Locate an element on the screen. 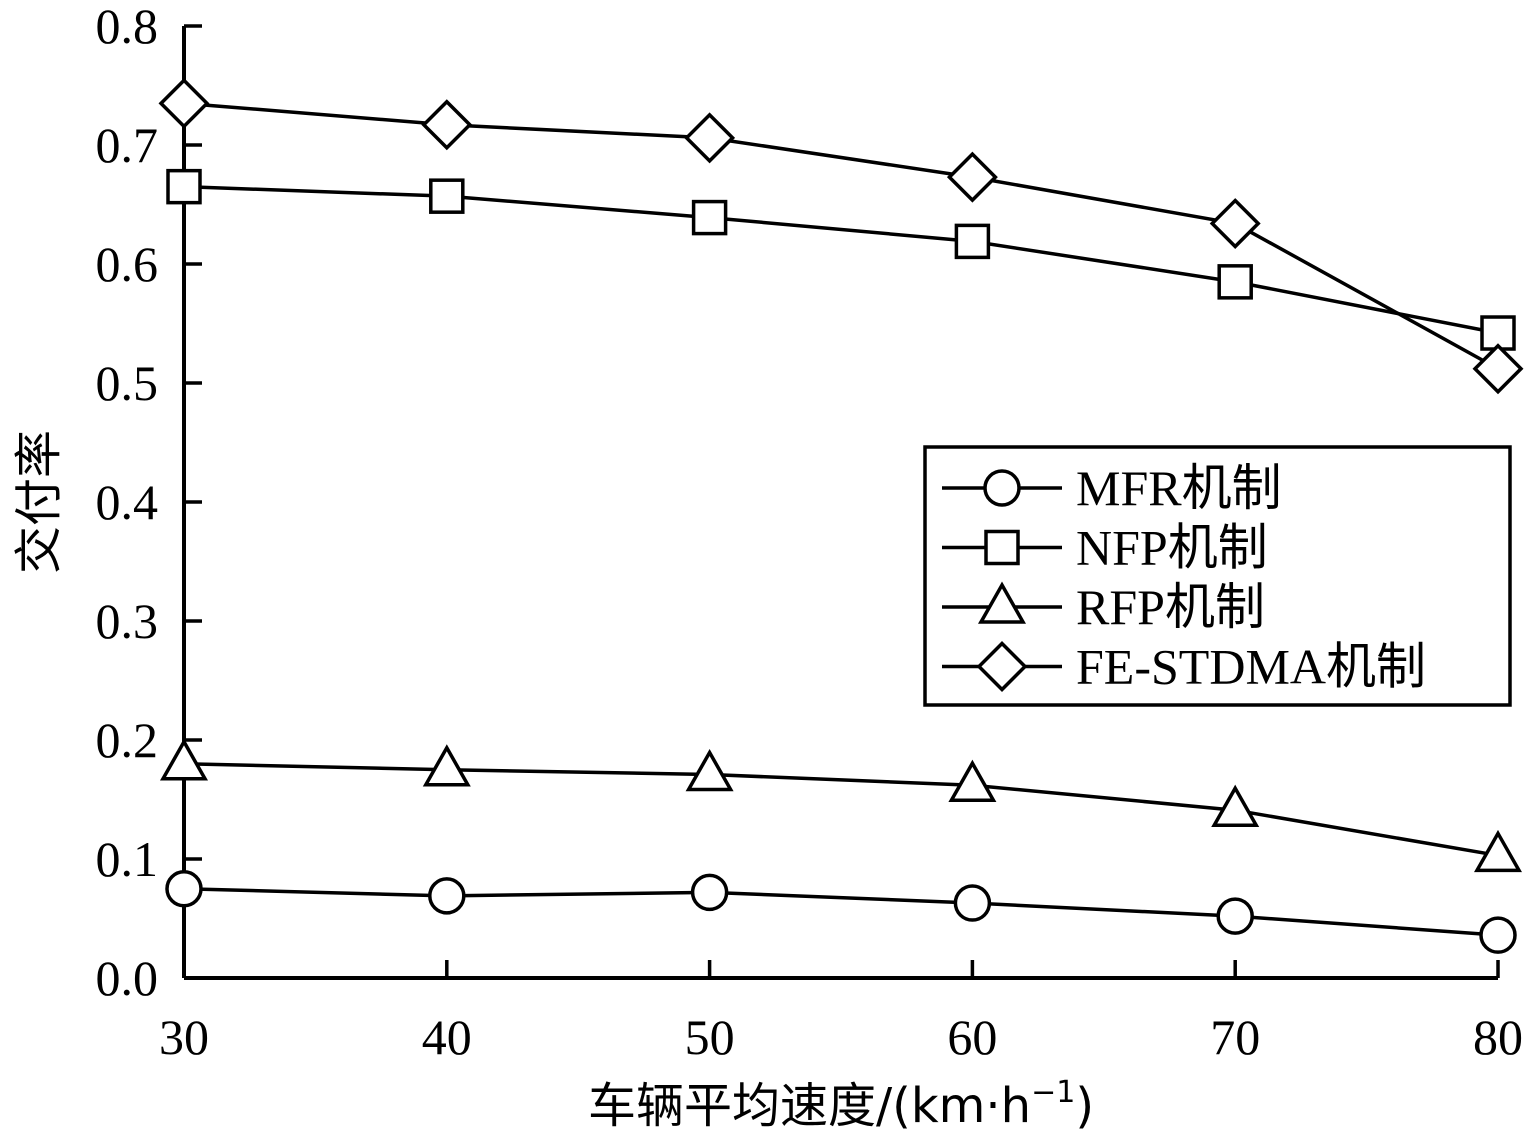 This screenshot has width=1527, height=1139. x-axis-title-close: ) is located at coordinates (1084, 1106).